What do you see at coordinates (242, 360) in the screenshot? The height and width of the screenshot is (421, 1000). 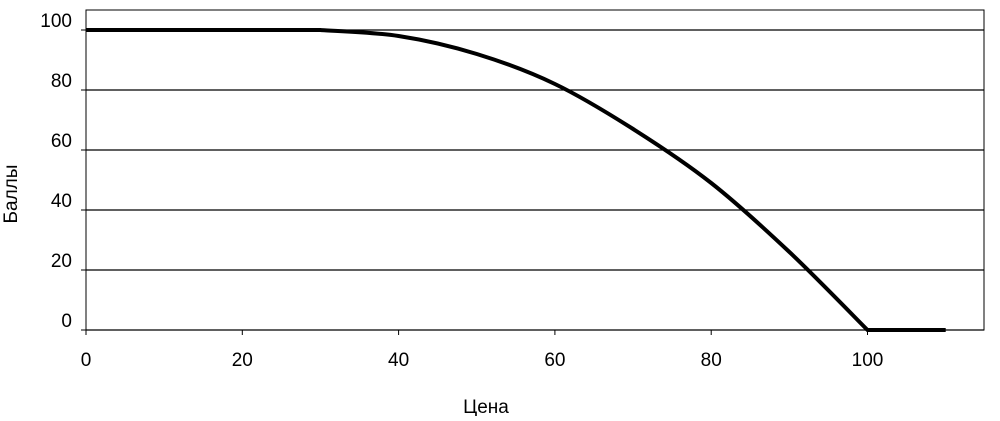 I see `x-tick-label: 20` at bounding box center [242, 360].